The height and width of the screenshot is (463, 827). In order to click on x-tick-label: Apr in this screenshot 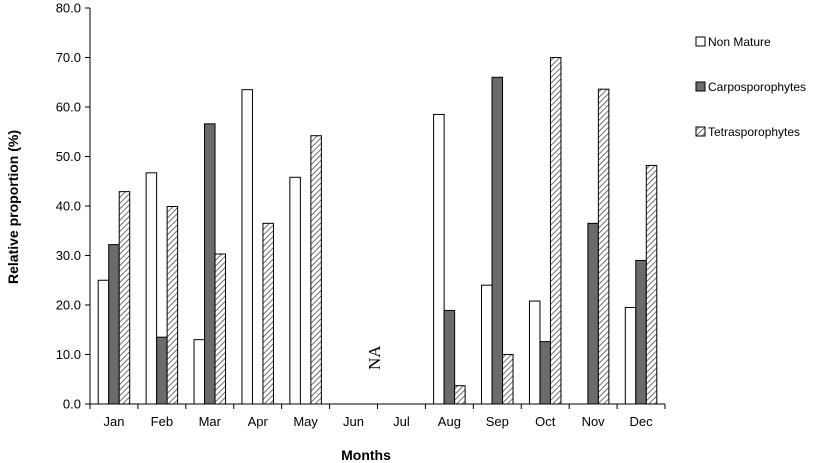, I will do `click(258, 421)`.